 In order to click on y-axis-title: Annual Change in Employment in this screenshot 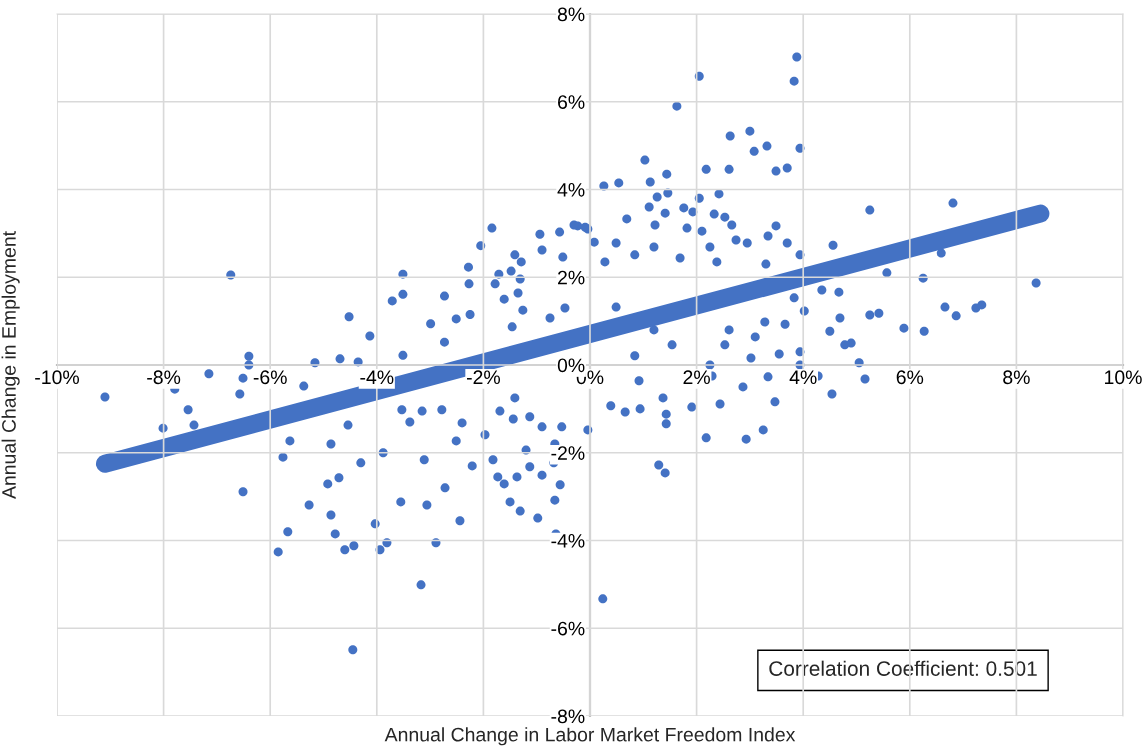, I will do `click(10, 365)`.